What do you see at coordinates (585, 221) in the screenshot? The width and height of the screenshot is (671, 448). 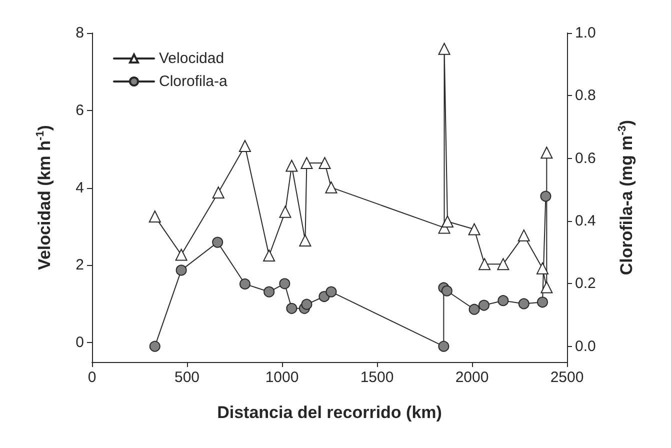 I see `y2-tick-label: 0.4` at bounding box center [585, 221].